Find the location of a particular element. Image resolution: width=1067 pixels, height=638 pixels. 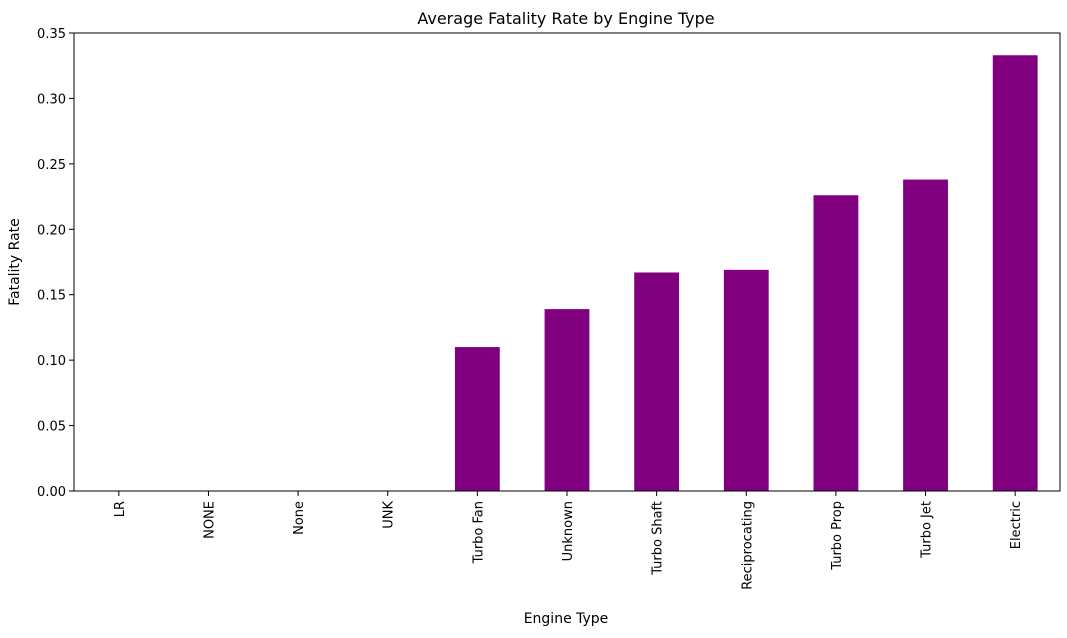

x-tick-label: Turbo Shaft is located at coordinates (658, 538).